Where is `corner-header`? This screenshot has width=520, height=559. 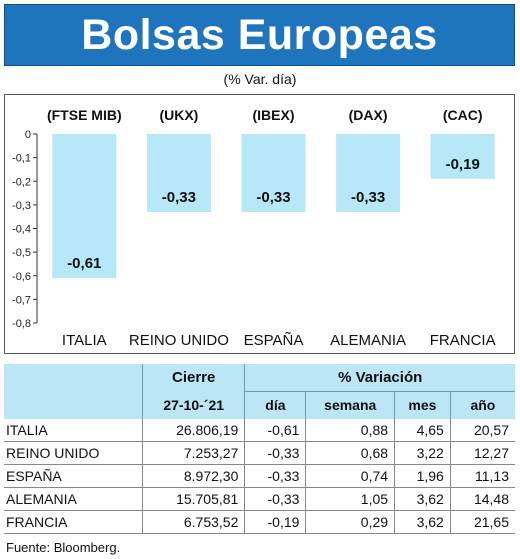
corner-header is located at coordinates (73, 378).